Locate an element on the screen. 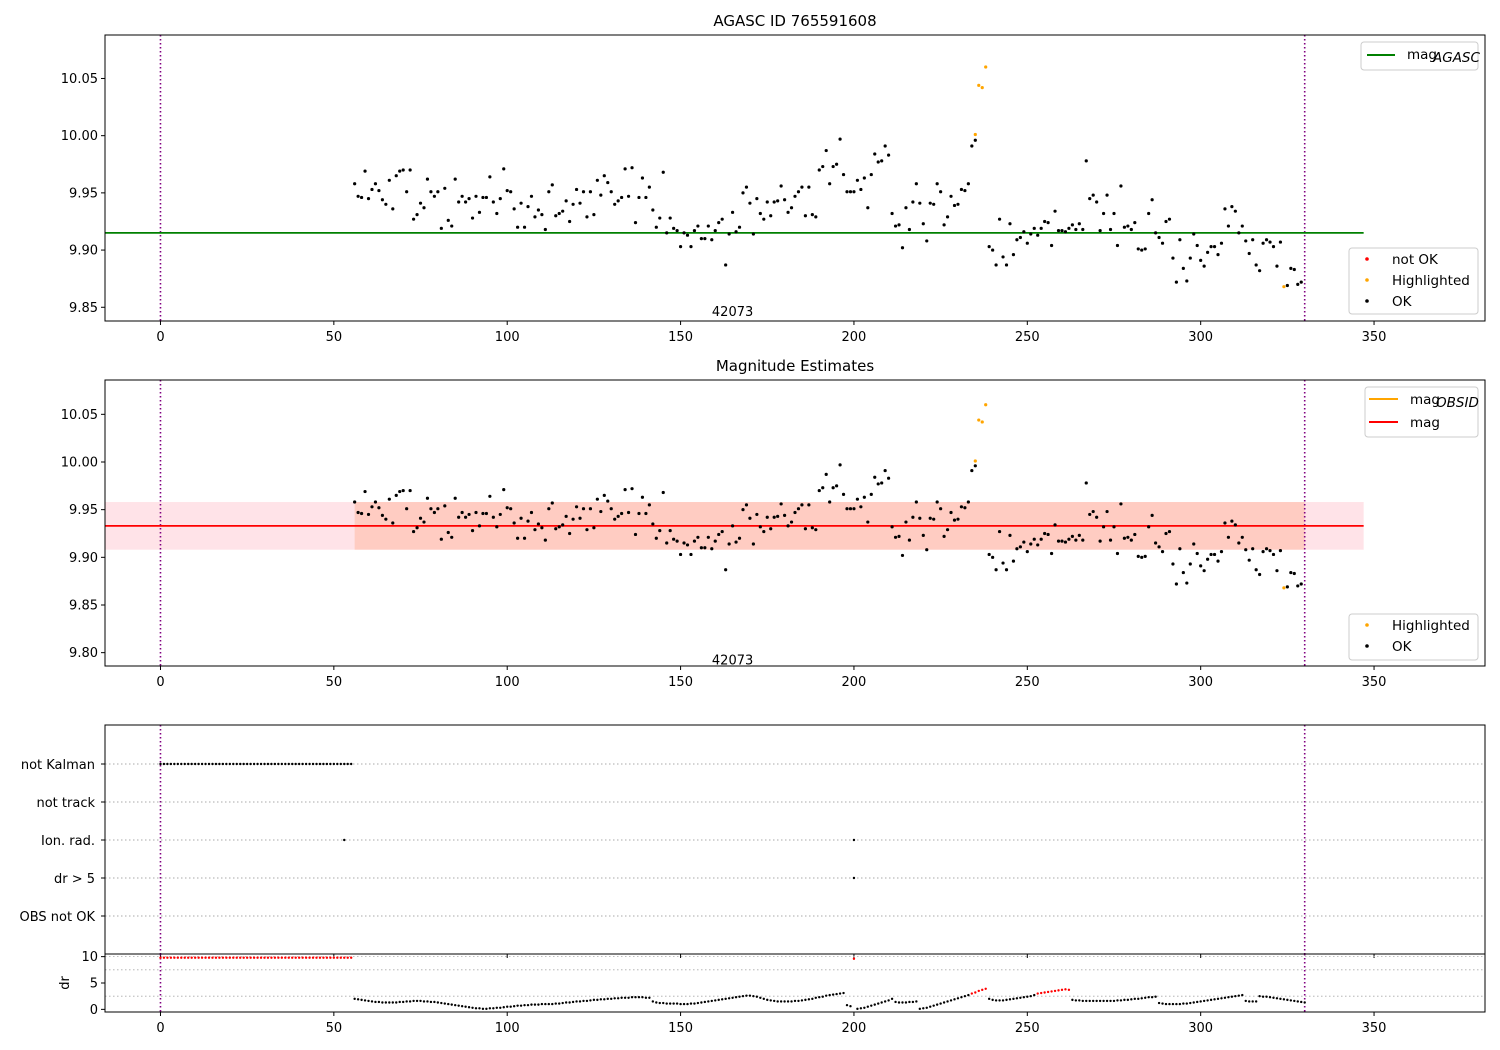 This screenshot has height=1050, width=1500. x-tick-label: 350 is located at coordinates (1374, 1028).